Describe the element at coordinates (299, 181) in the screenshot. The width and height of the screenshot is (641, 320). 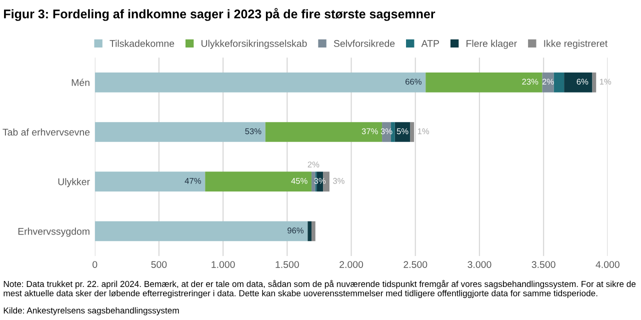
I see `annotation: 45%` at that location.